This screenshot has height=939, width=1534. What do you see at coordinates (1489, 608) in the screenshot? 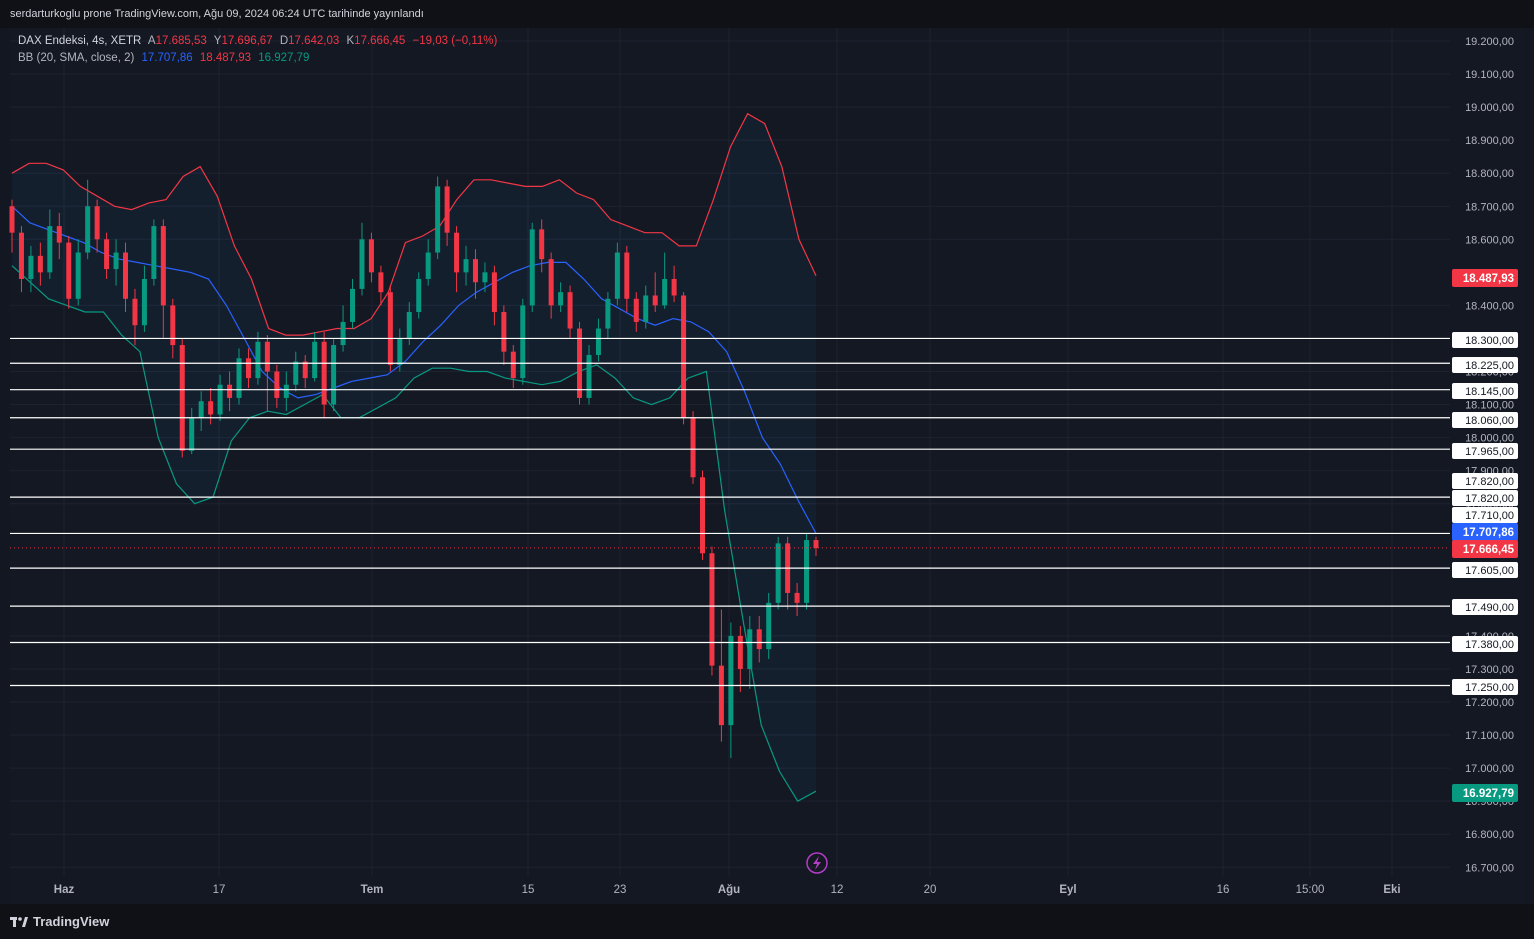
I see `level-label: 17.490,00` at bounding box center [1489, 608].